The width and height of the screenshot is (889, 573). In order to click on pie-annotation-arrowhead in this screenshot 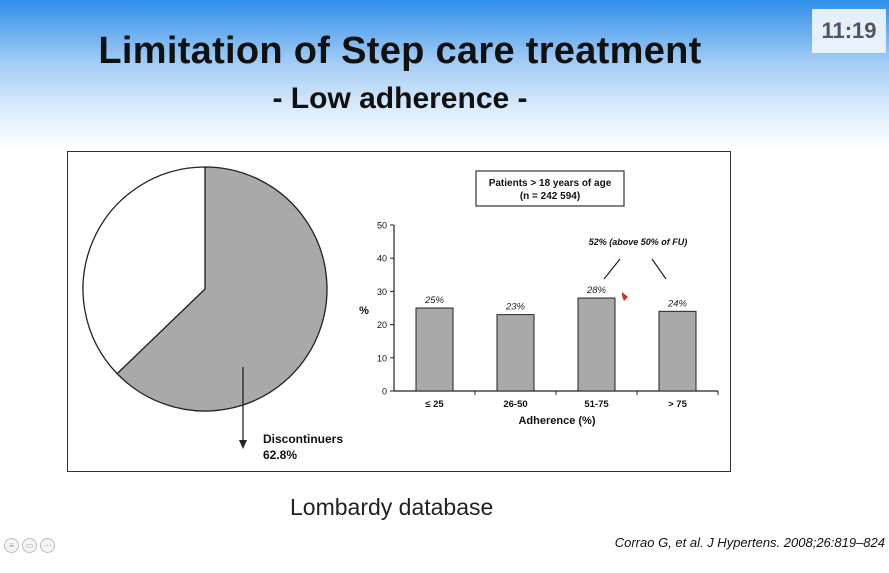, I will do `click(243, 444)`.